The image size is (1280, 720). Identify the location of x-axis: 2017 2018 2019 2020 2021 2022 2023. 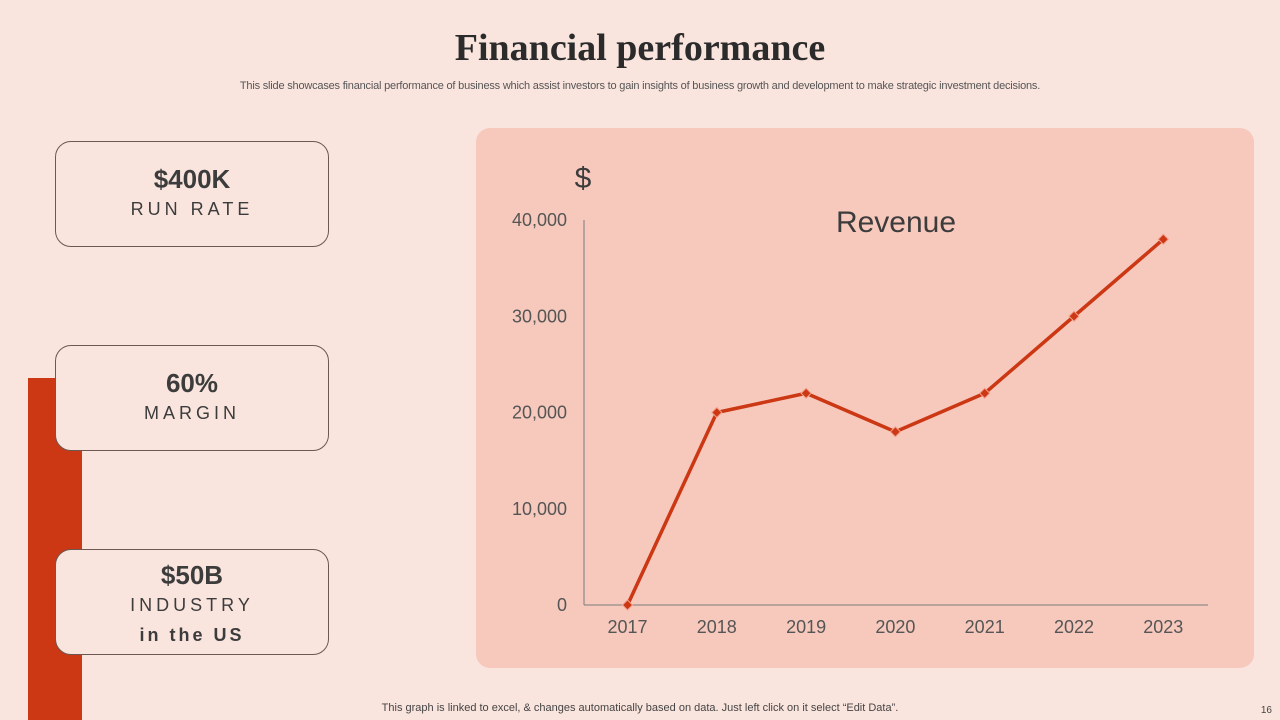
(896, 620).